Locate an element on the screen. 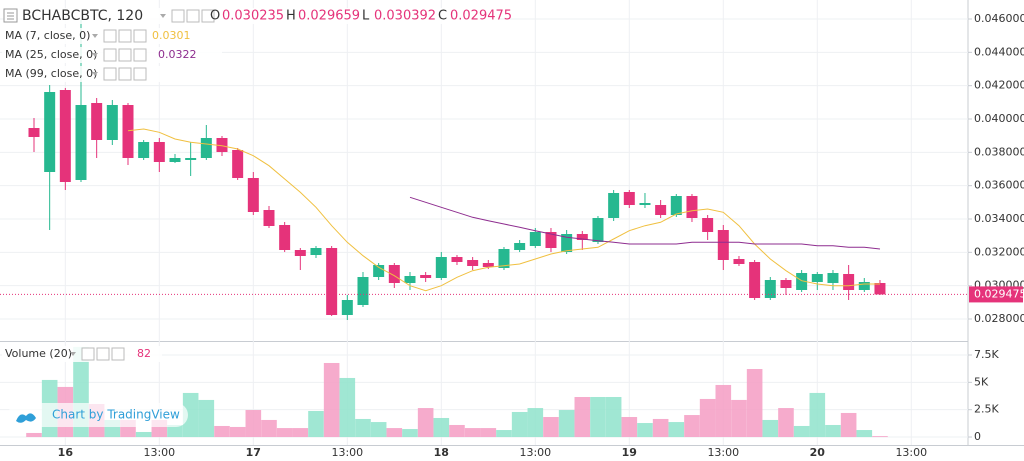  last-price-badge is located at coordinates (996, 294).